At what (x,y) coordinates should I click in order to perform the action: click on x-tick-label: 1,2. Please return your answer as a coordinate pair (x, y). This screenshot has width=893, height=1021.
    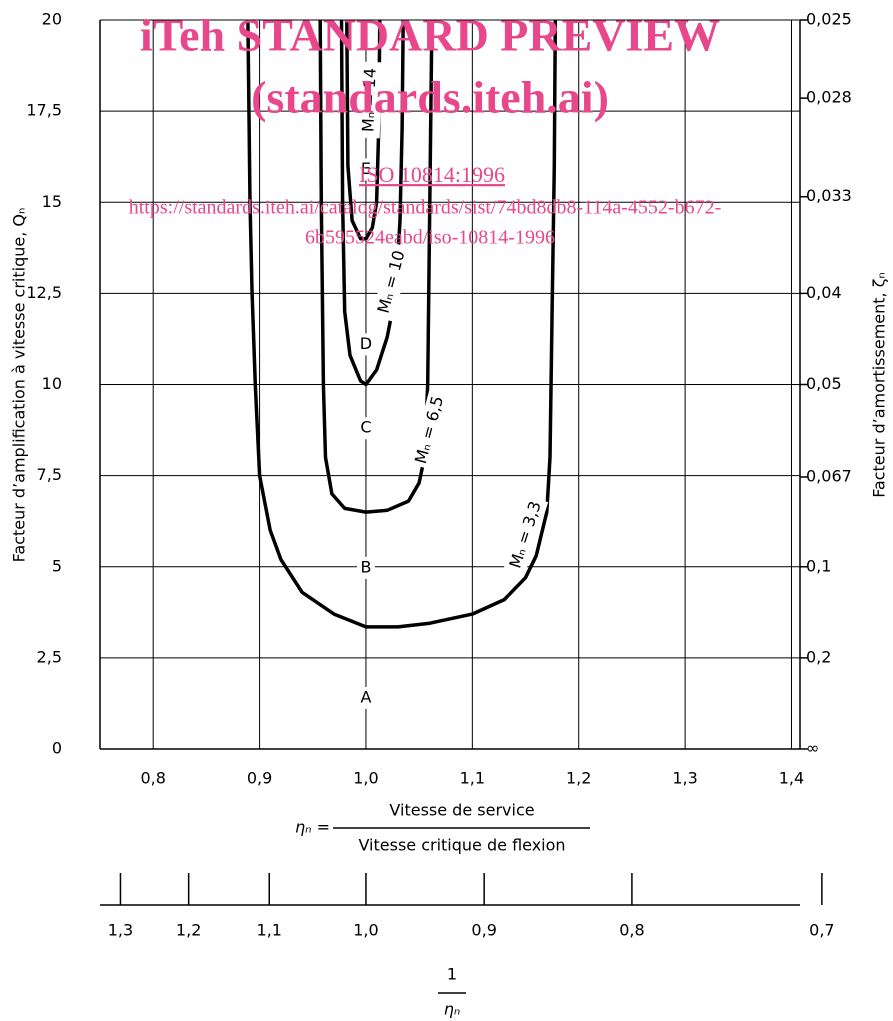
    Looking at the image, I should click on (578, 778).